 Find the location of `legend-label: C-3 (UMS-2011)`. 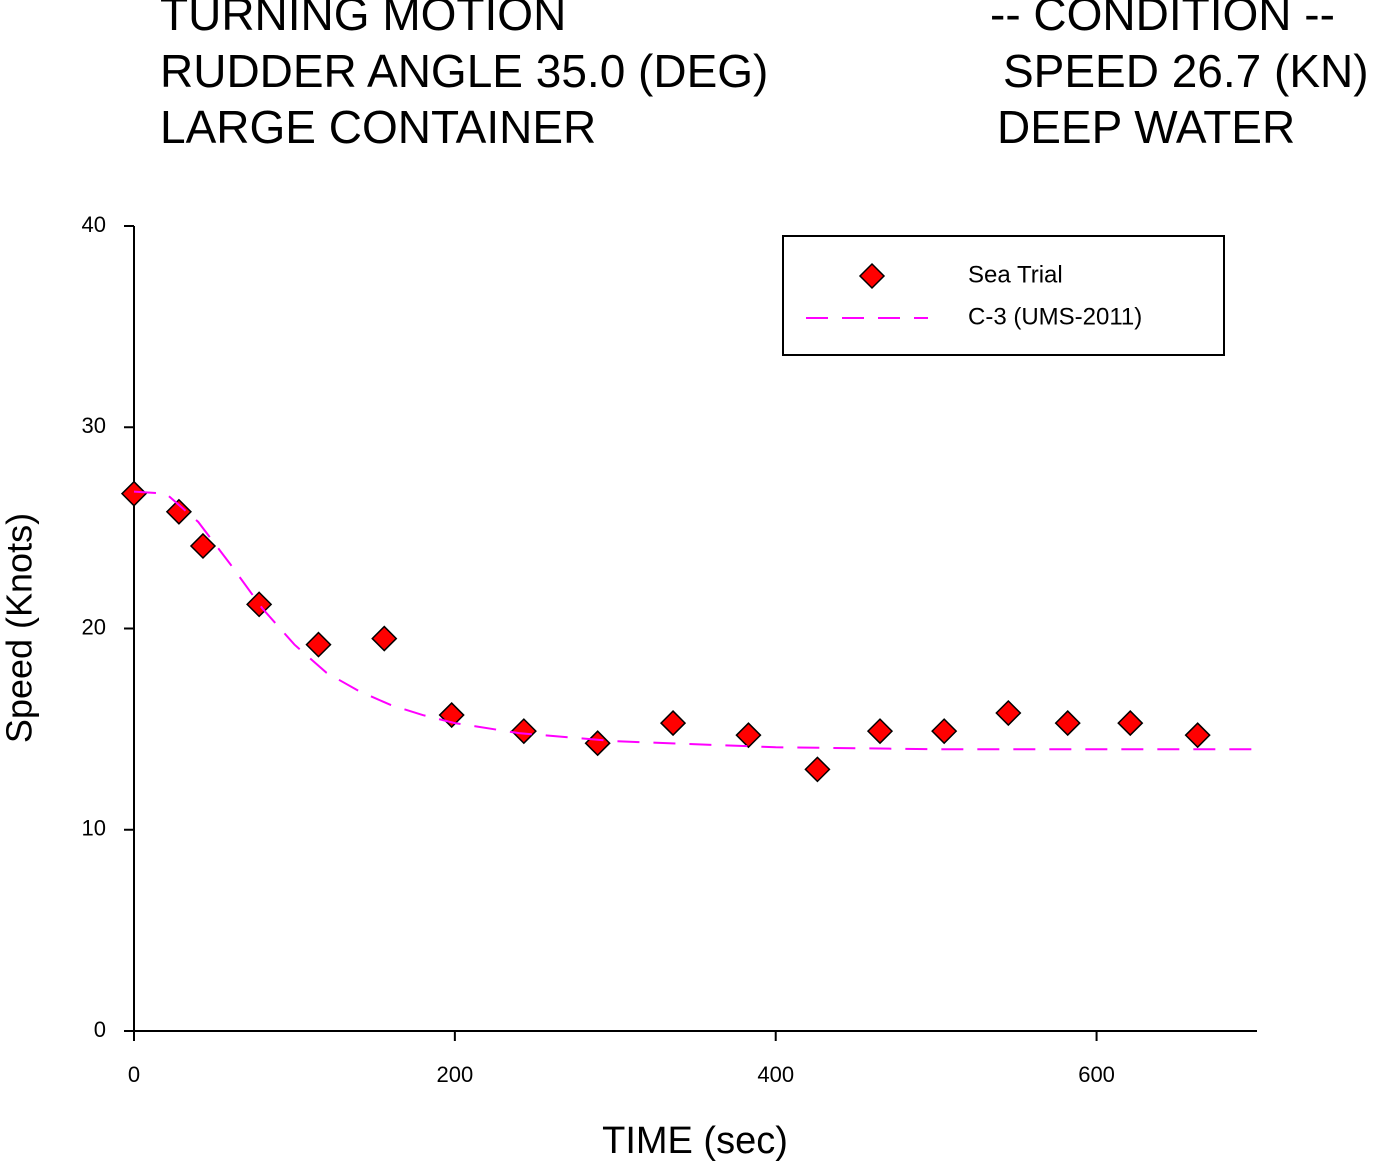

legend-label: C-3 (UMS-2011) is located at coordinates (1055, 316).